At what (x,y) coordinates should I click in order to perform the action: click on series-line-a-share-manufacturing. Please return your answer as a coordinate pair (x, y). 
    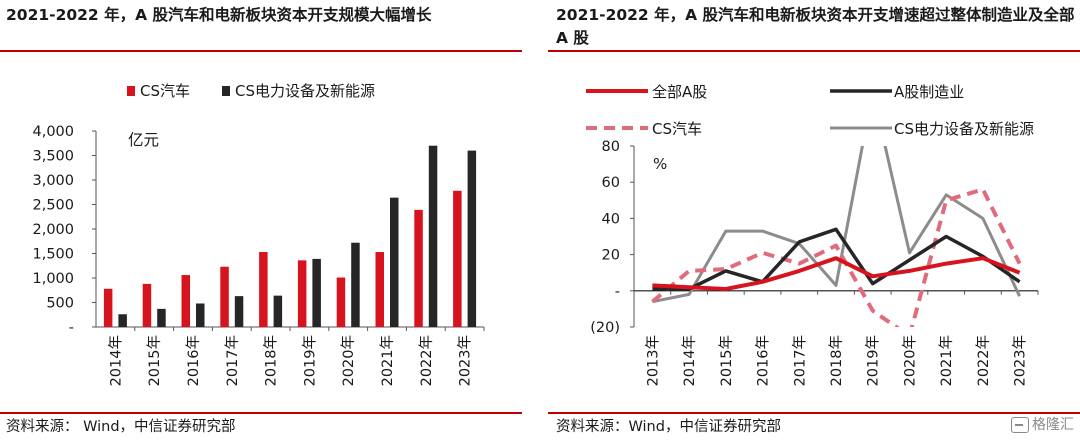
    Looking at the image, I should click on (836, 259).